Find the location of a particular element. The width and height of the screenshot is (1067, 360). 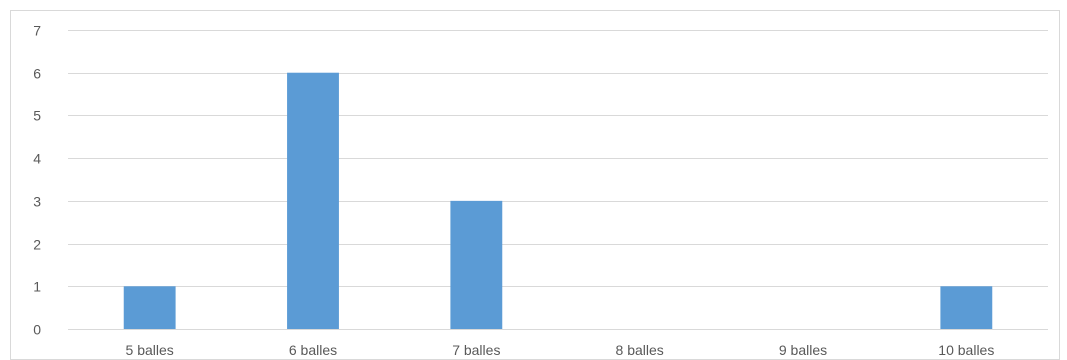

bar-5-balles is located at coordinates (149, 307).